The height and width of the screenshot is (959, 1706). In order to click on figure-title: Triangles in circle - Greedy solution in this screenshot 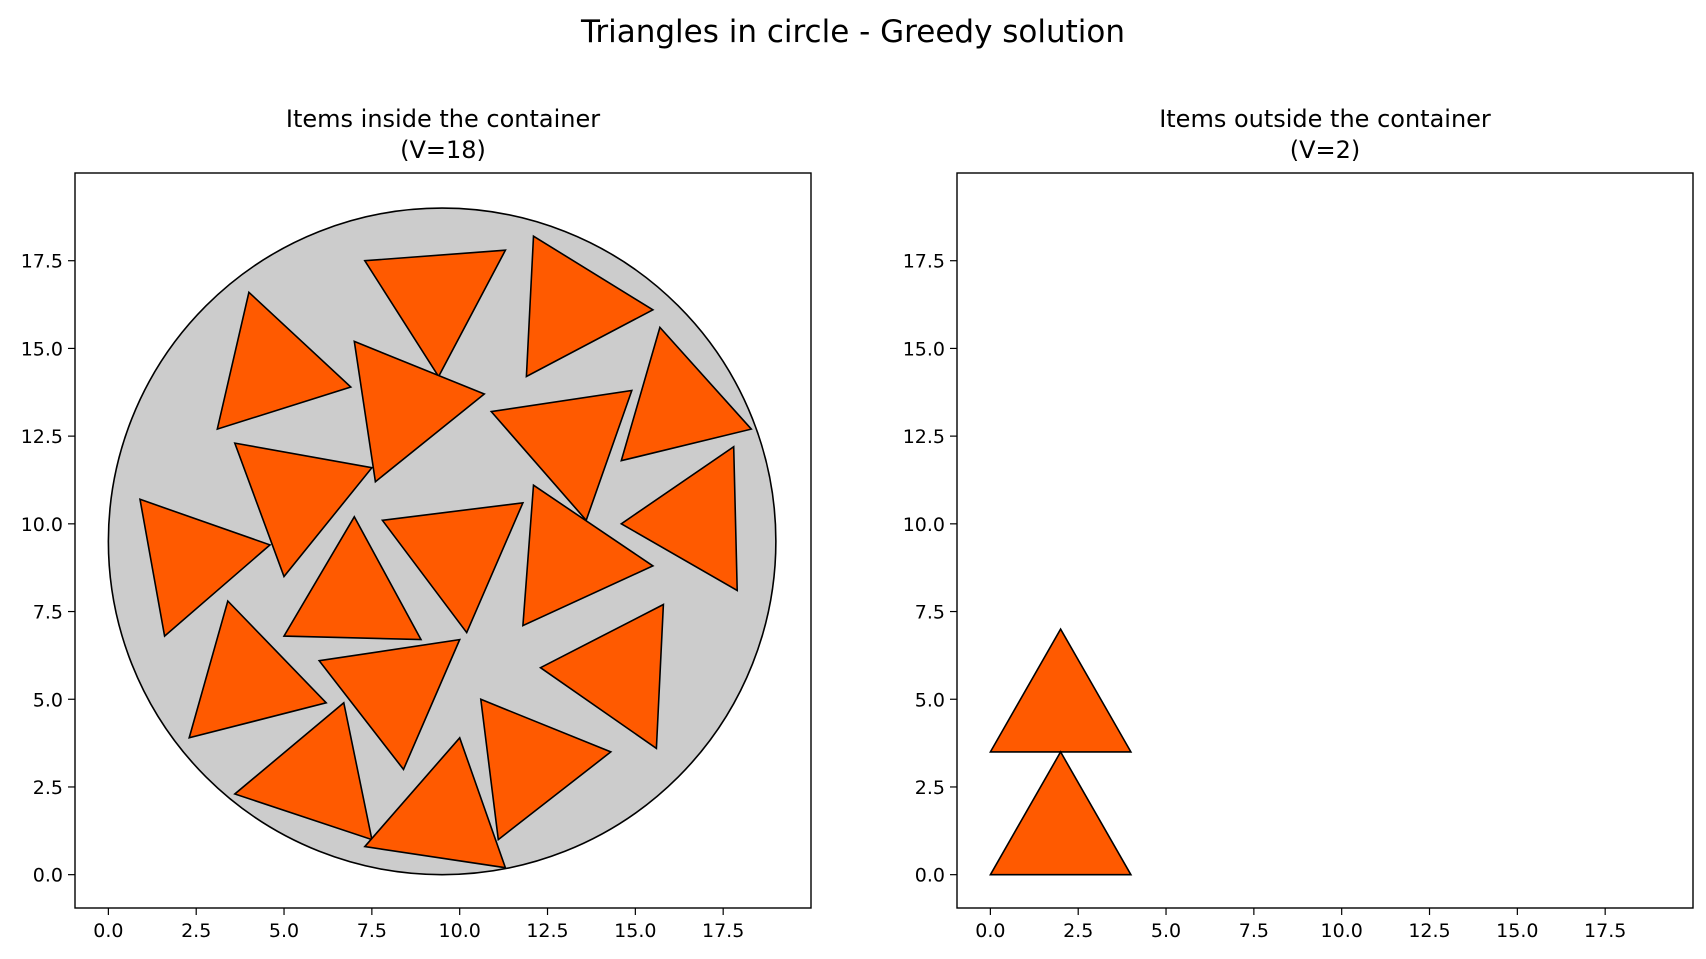, I will do `click(852, 32)`.